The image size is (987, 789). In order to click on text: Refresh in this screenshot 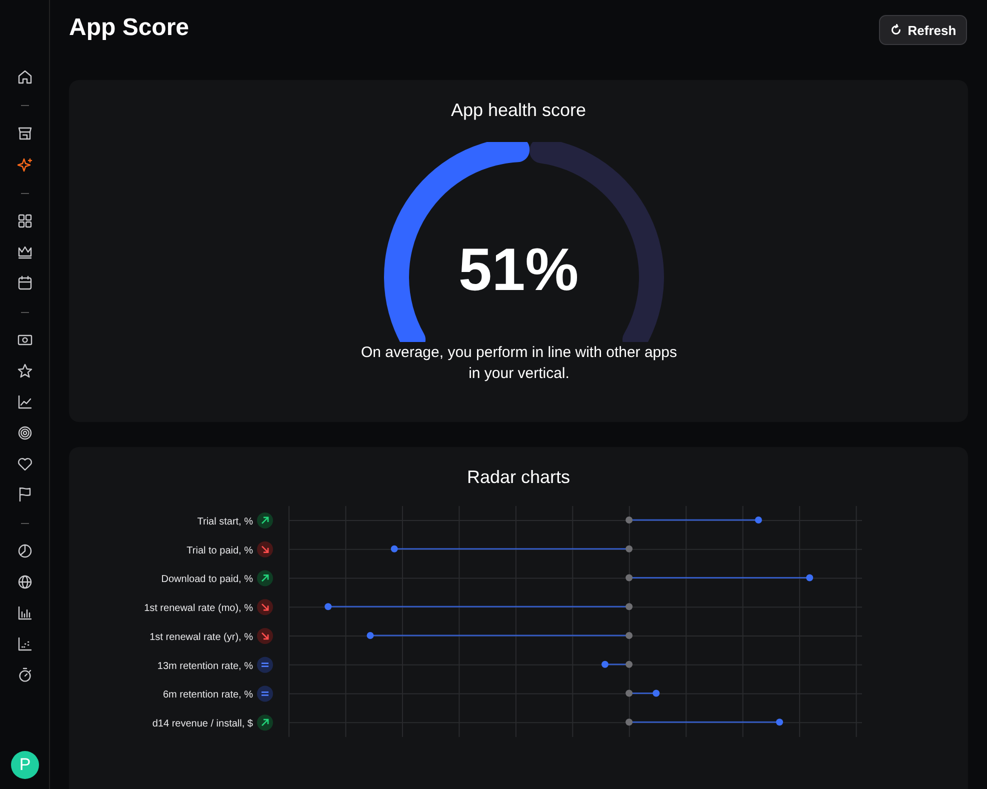, I will do `click(932, 30)`.